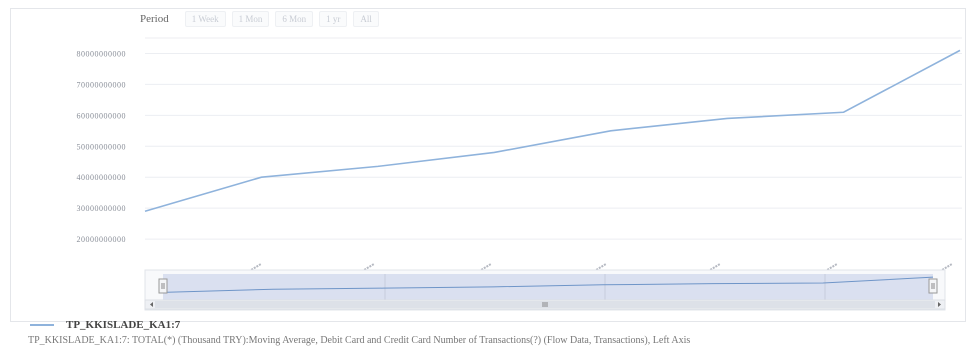  What do you see at coordinates (294, 19) in the screenshot?
I see `range-button-6m: 6 Mon` at bounding box center [294, 19].